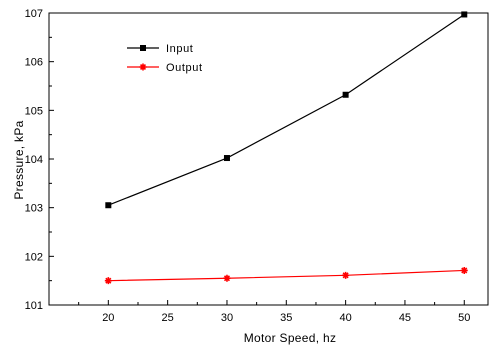 The image size is (491, 351). I want to click on series-line-output, so click(286, 275).